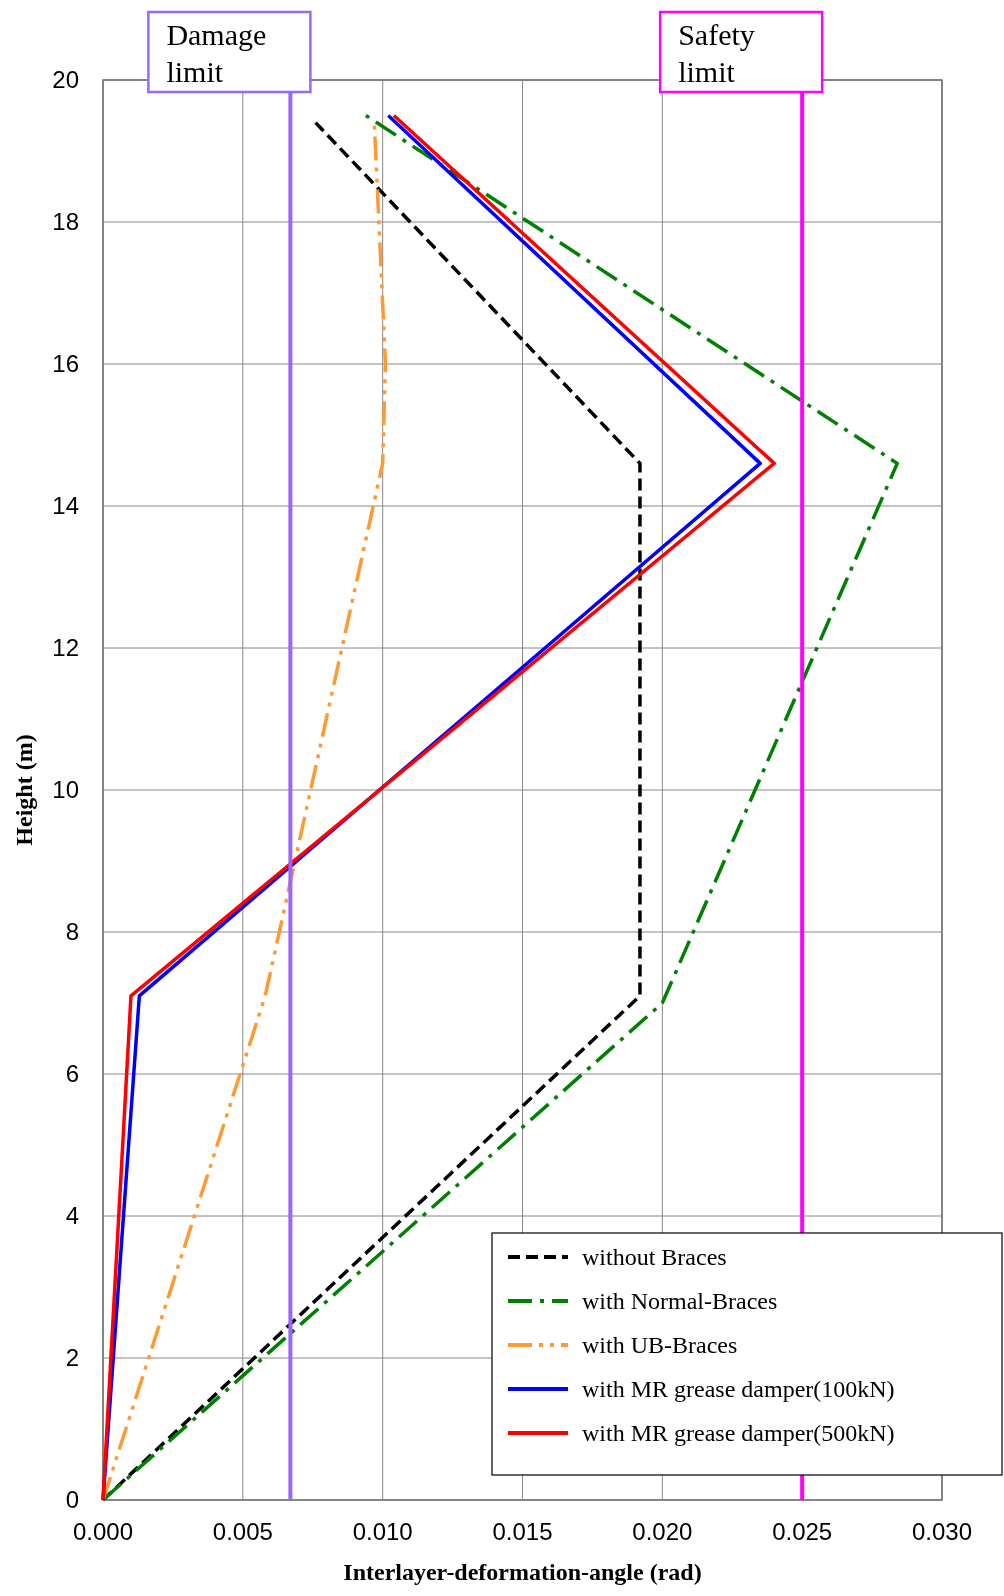 The width and height of the screenshot is (1004, 1596). What do you see at coordinates (65, 363) in the screenshot?
I see `y-tick-label: 16` at bounding box center [65, 363].